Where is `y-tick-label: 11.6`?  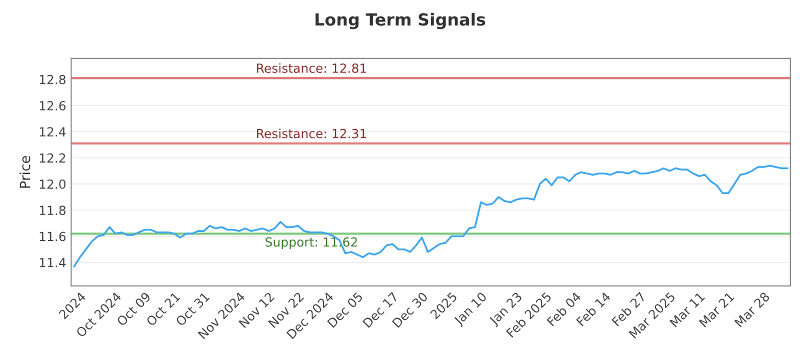 y-tick-label: 11.6 is located at coordinates (53, 237).